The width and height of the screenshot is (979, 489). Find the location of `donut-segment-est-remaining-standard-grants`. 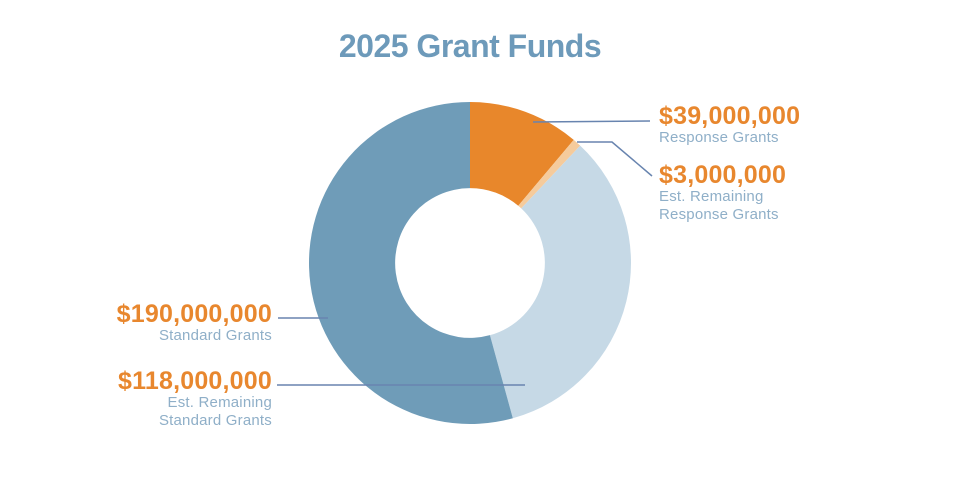

donut-segment-est-remaining-standard-grants is located at coordinates (560, 282).